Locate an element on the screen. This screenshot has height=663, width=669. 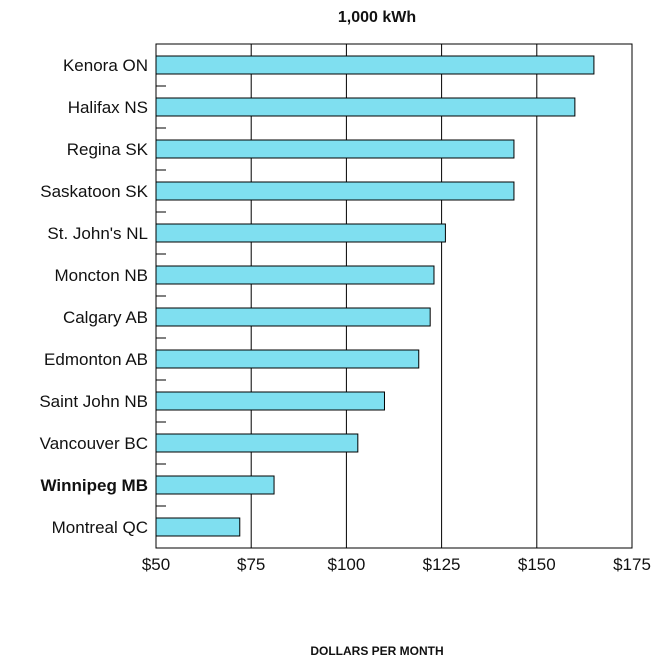
x-tick-labels: $50 $75 $100 $125 $150 $175 is located at coordinates (396, 564).